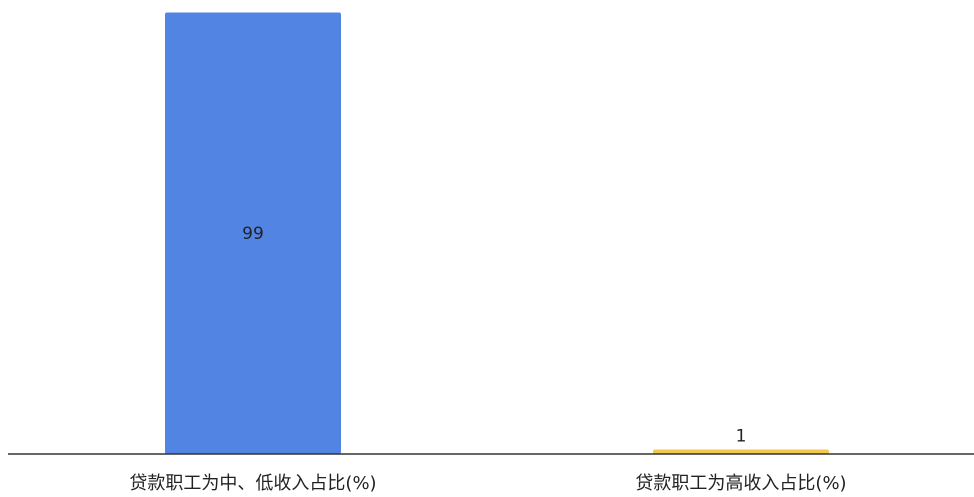 The height and width of the screenshot is (497, 974). I want to click on value-label-1: 99, so click(253, 234).